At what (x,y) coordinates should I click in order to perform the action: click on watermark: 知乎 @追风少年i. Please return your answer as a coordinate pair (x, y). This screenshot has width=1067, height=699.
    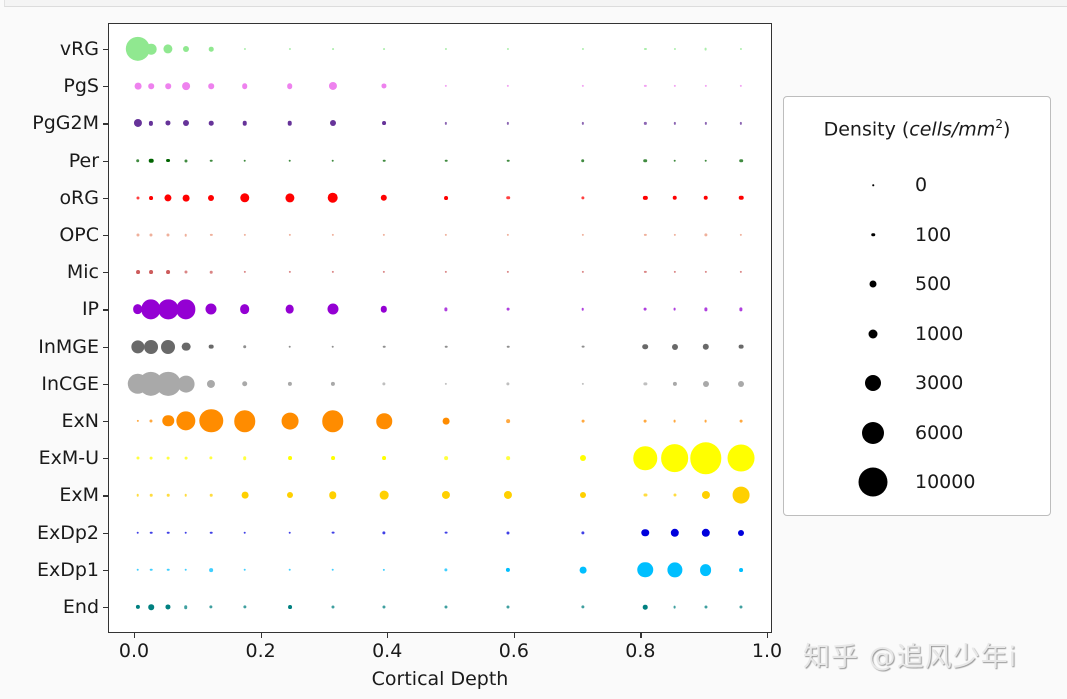
    Looking at the image, I should click on (910, 657).